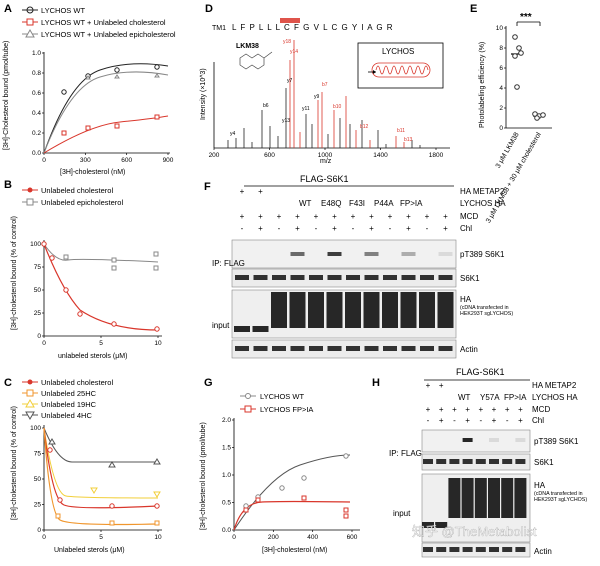 Image resolution: width=600 pixels, height=566 pixels. Describe the element at coordinates (282, 488) in the screenshot. I see `point-g-wt` at that location.